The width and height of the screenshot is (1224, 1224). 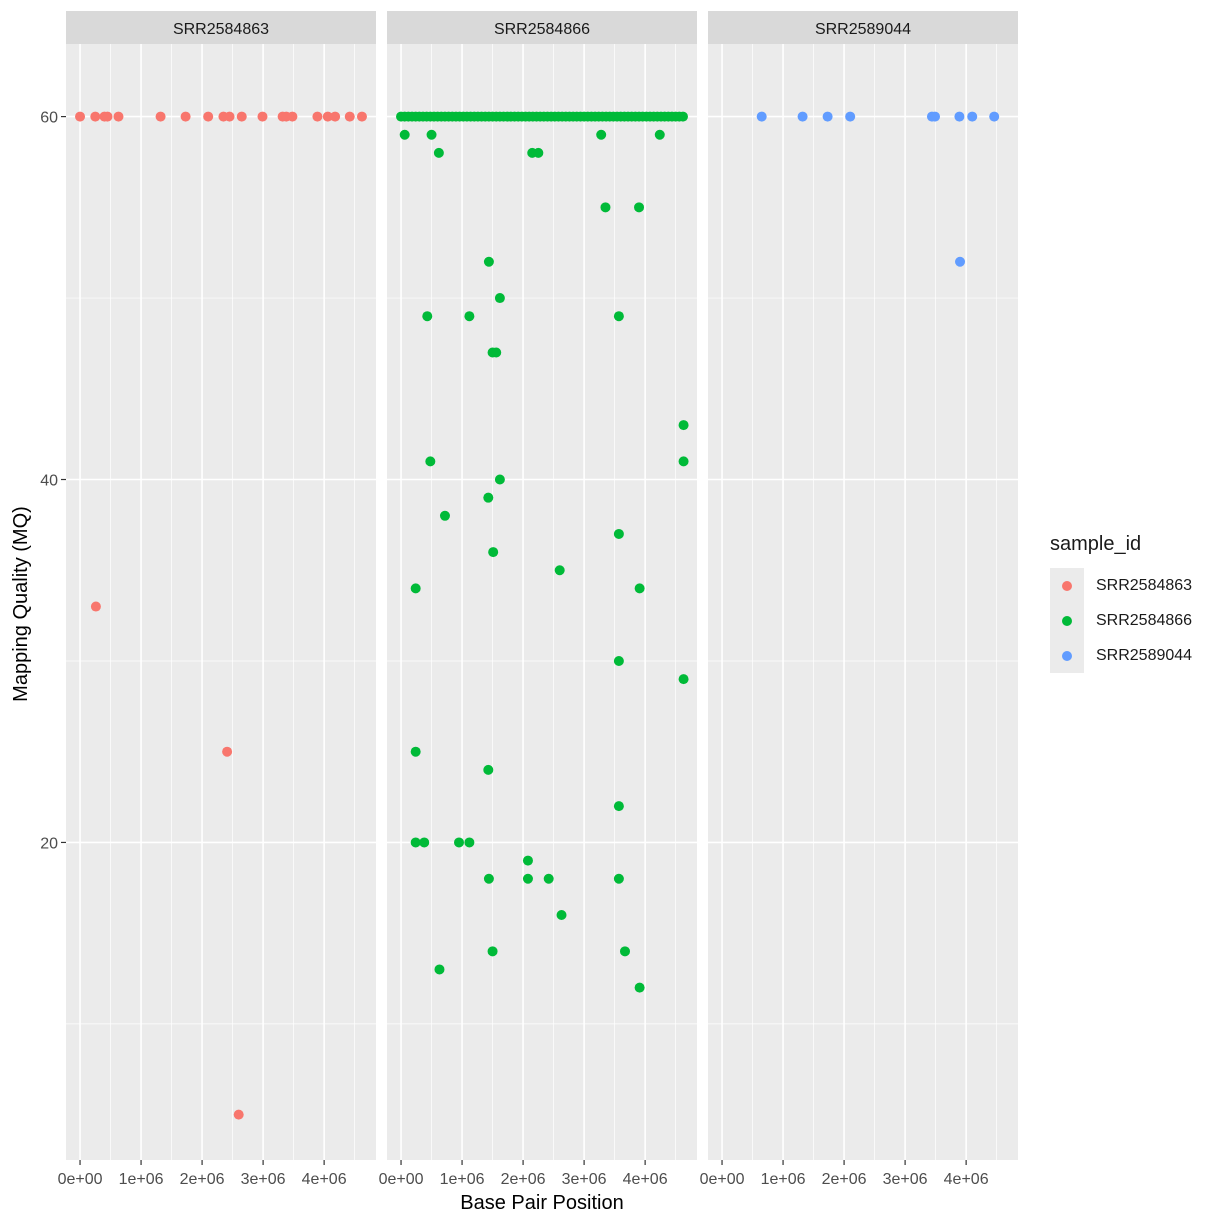 What do you see at coordinates (1121, 585) in the screenshot?
I see `legend-item-srr2584863: SRR2584863` at bounding box center [1121, 585].